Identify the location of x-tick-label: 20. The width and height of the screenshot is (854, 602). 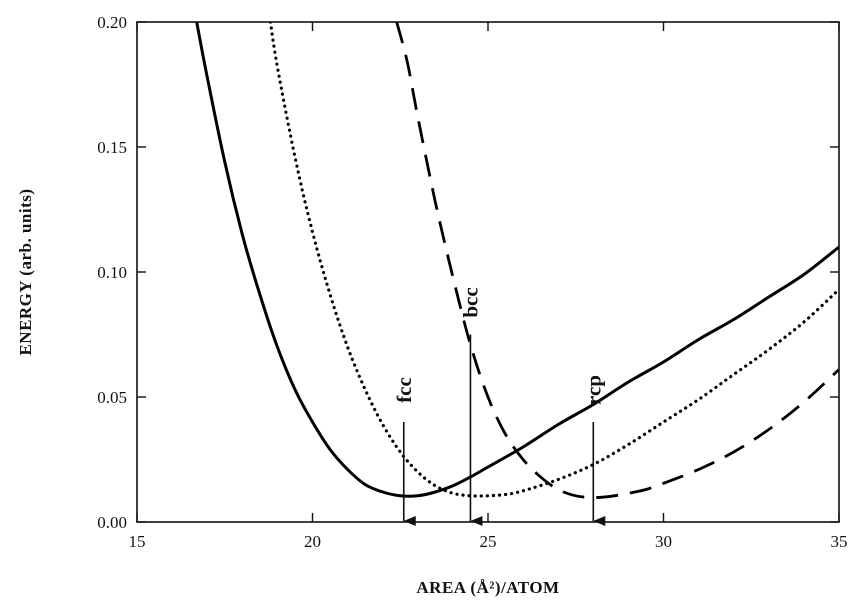
(312, 541).